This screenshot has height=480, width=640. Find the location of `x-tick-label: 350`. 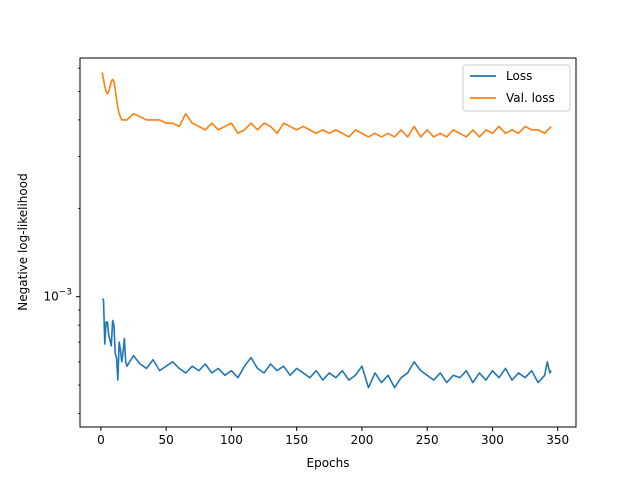

x-tick-label: 350 is located at coordinates (557, 440).